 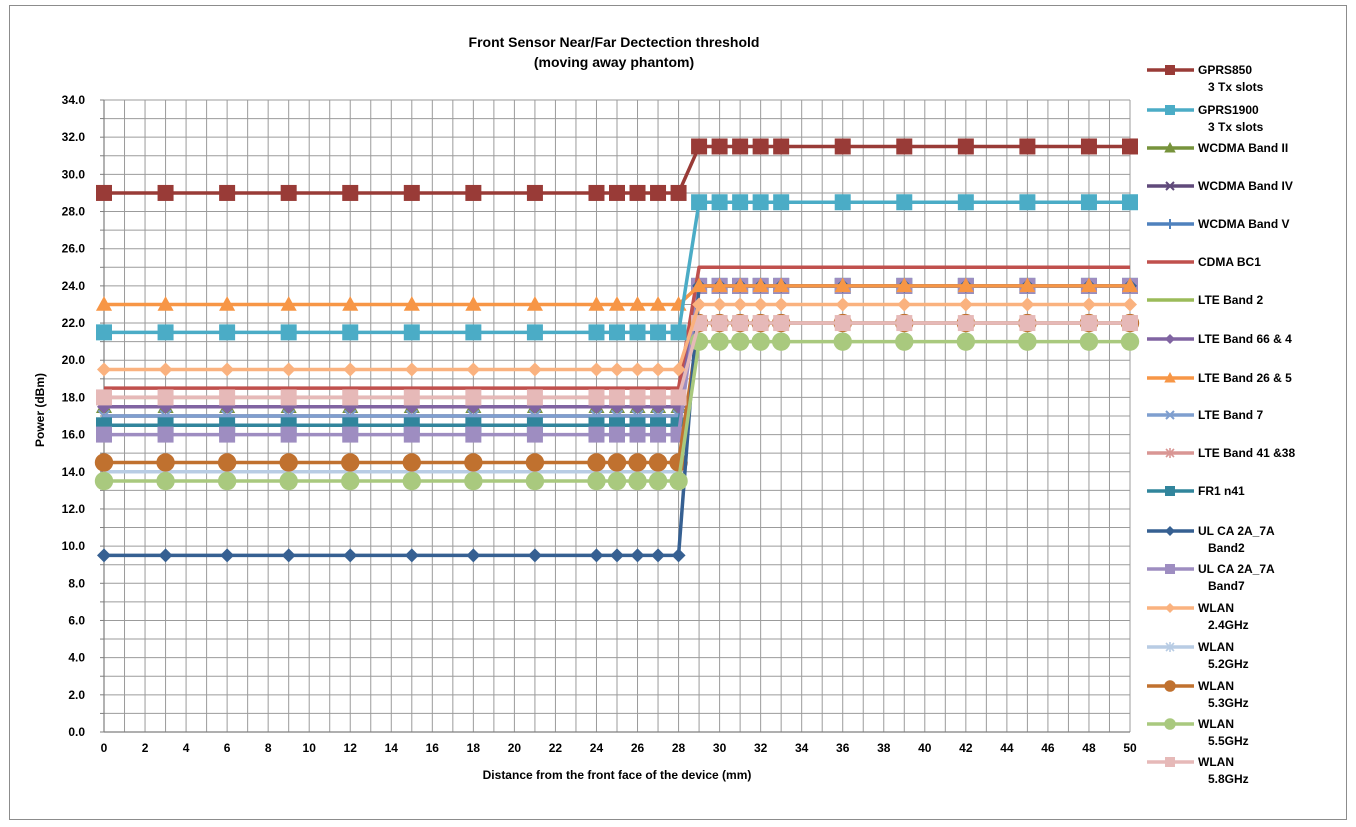 What do you see at coordinates (966, 748) in the screenshot?
I see `x-tick-label: 42` at bounding box center [966, 748].